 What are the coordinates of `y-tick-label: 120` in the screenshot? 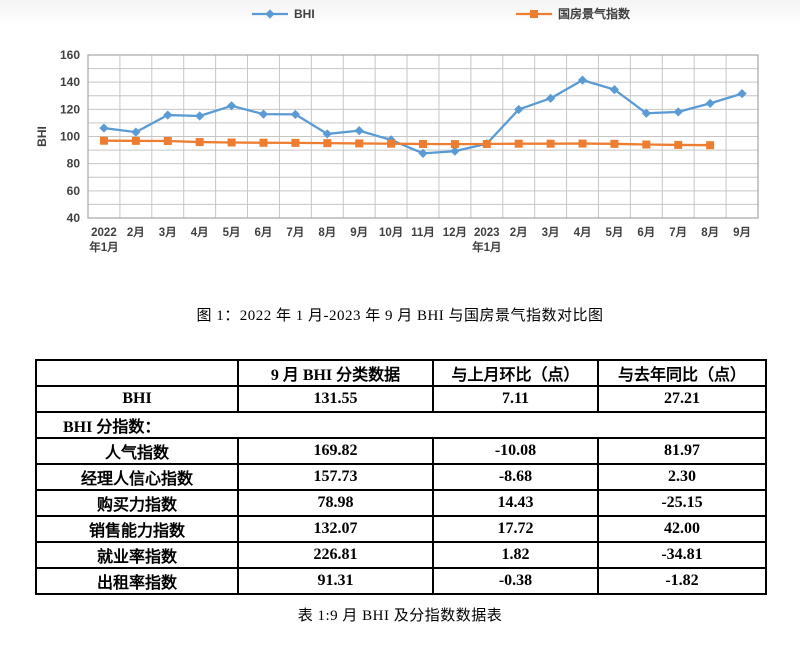 It's located at (70, 109).